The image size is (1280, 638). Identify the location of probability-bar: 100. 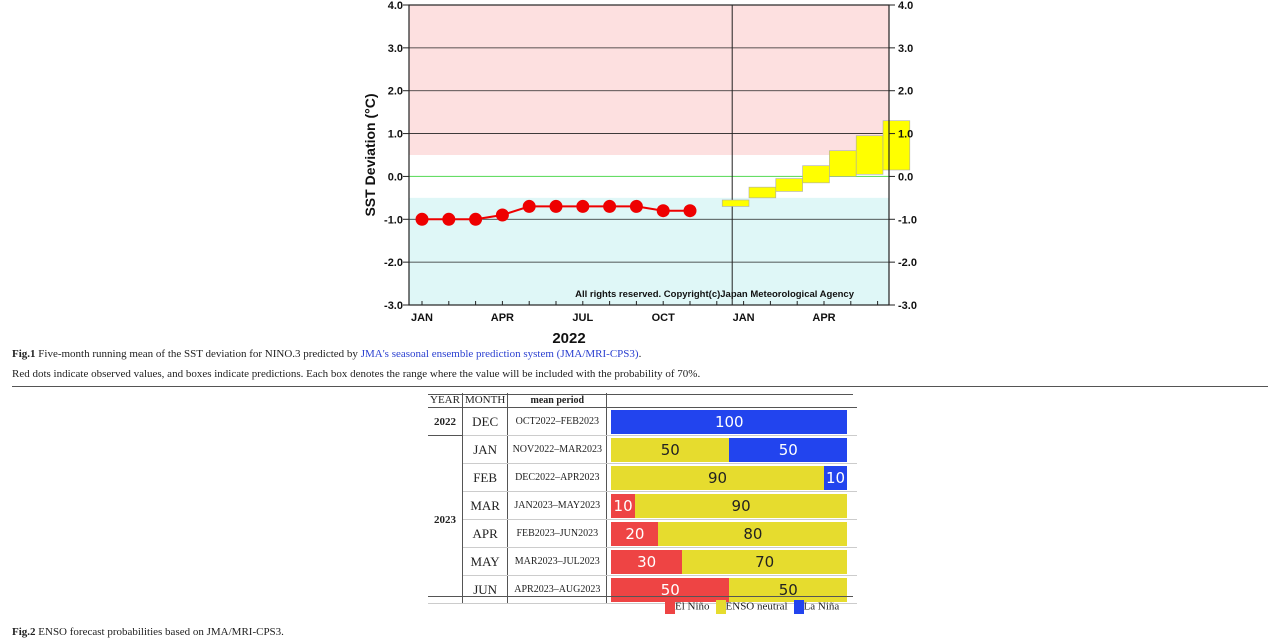
(729, 421).